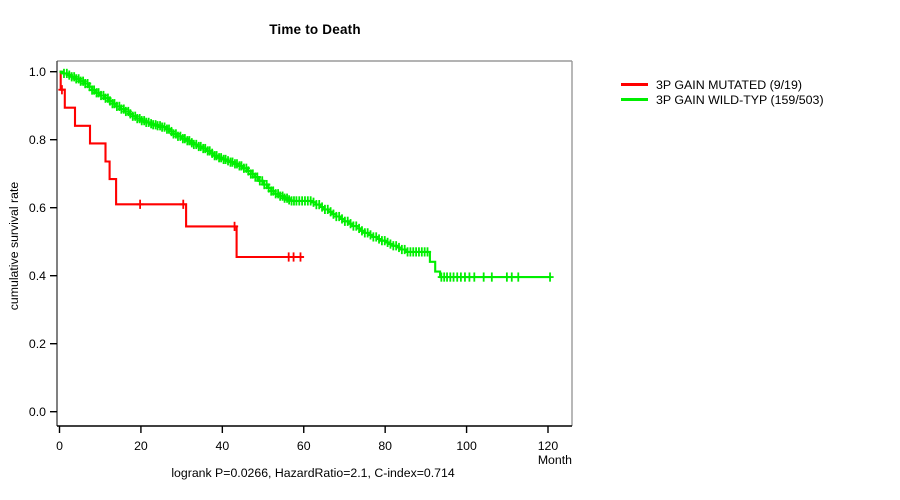  I want to click on y-tick-label: 0.4, so click(37, 276).